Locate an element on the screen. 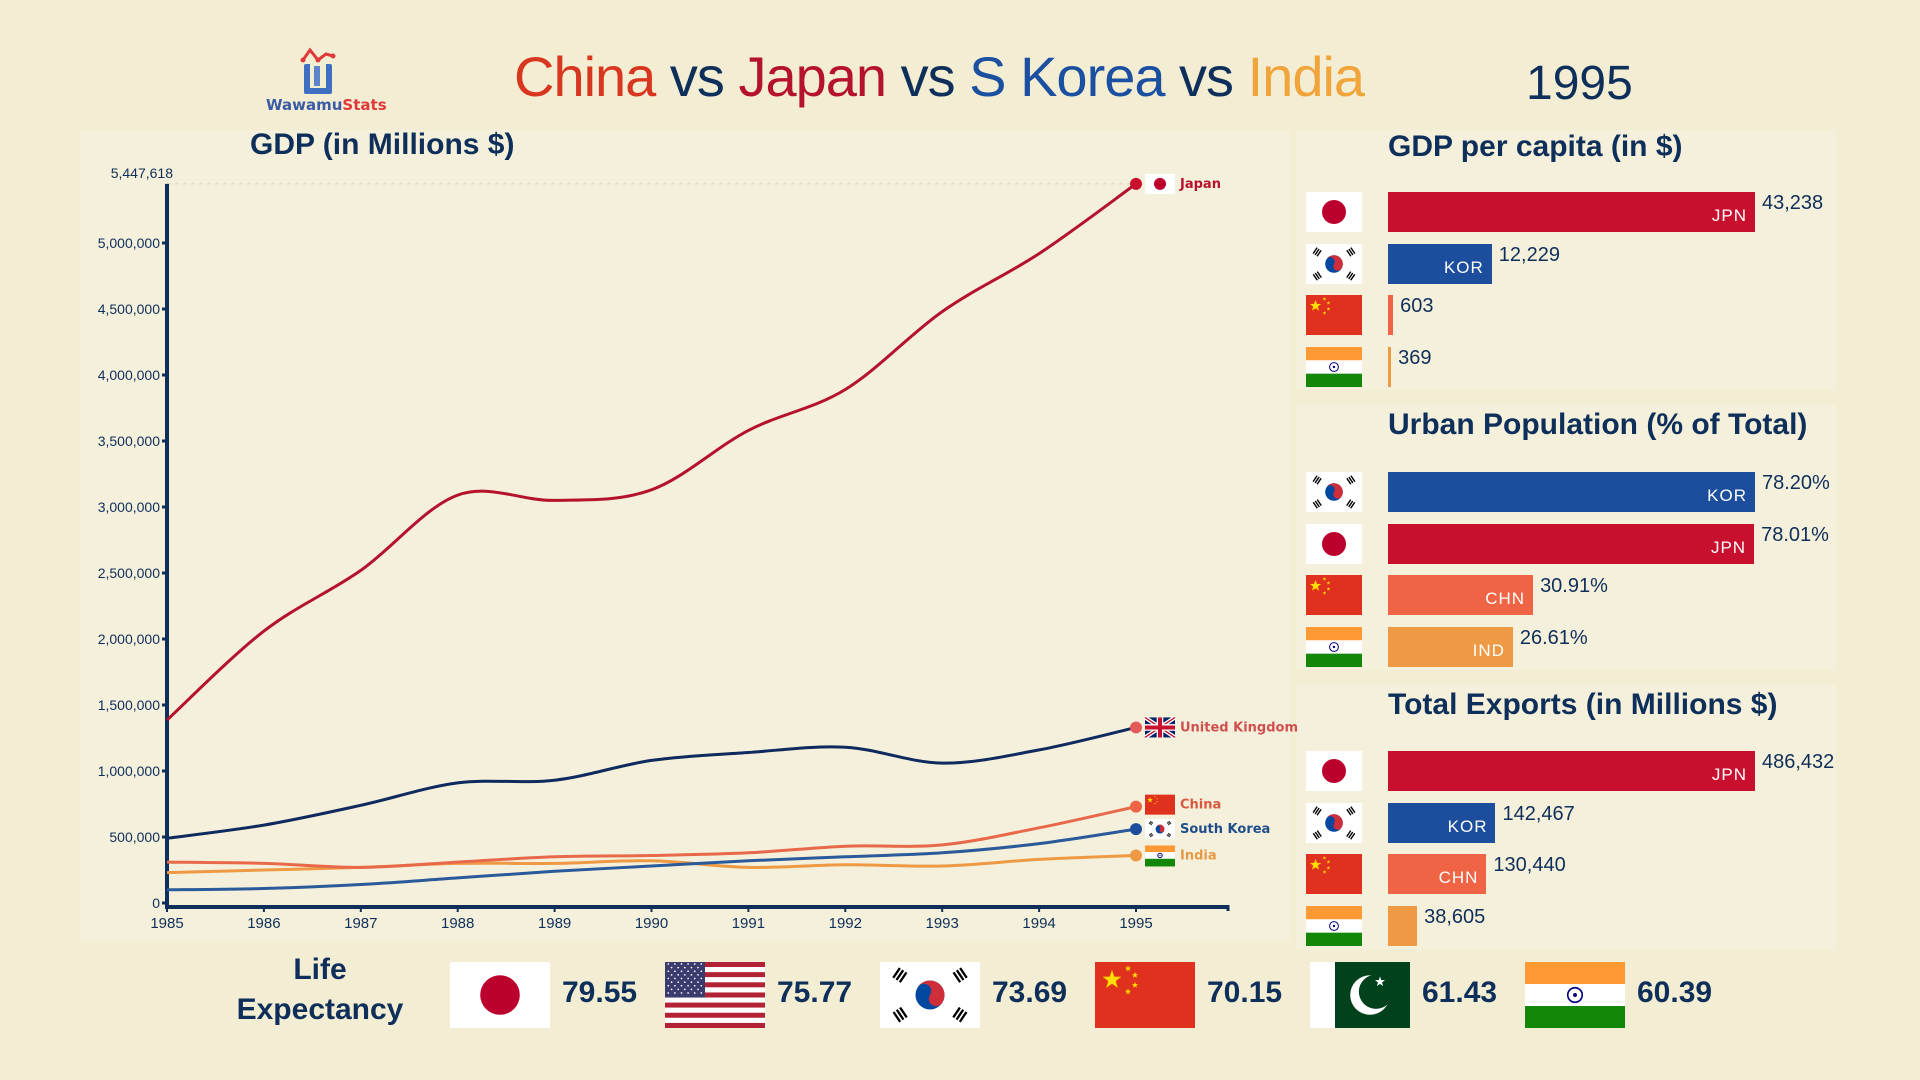 This screenshot has height=1080, width=1920. x-tick-label: 1986 is located at coordinates (263, 923).